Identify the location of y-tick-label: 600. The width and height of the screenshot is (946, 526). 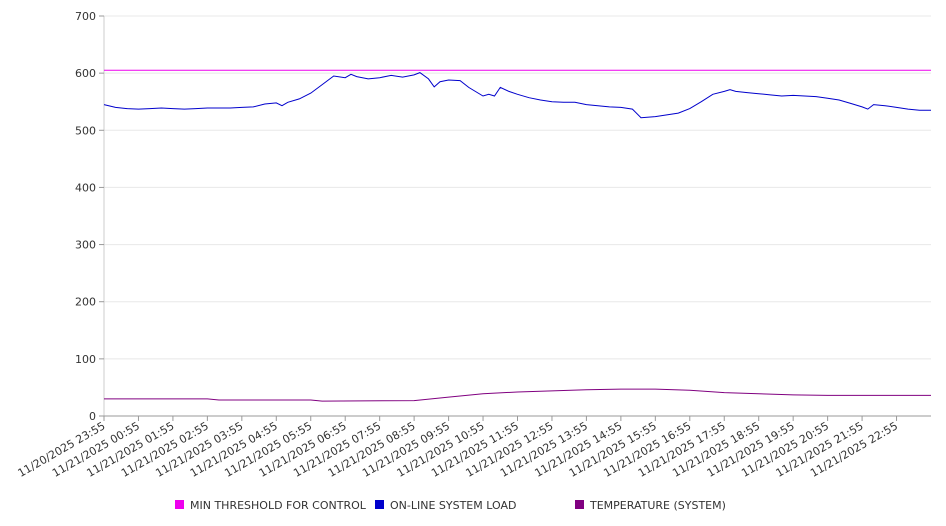
(85, 73).